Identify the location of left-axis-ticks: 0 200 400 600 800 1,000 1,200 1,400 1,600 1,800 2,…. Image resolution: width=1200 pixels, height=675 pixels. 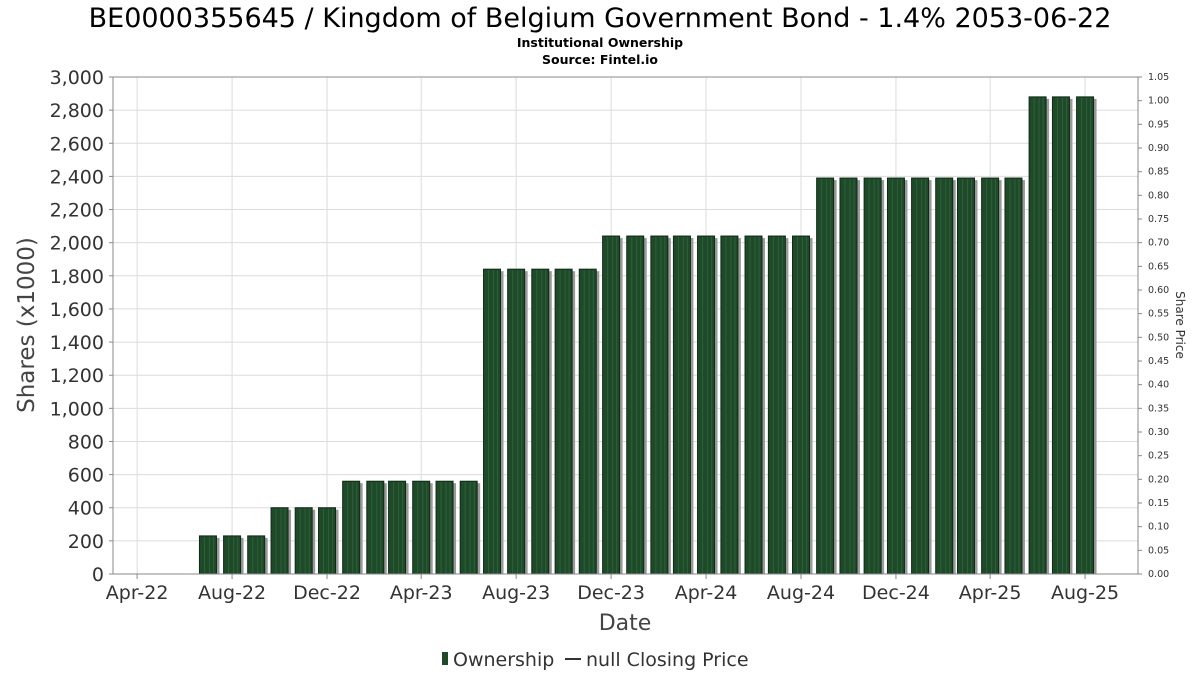
(81, 326).